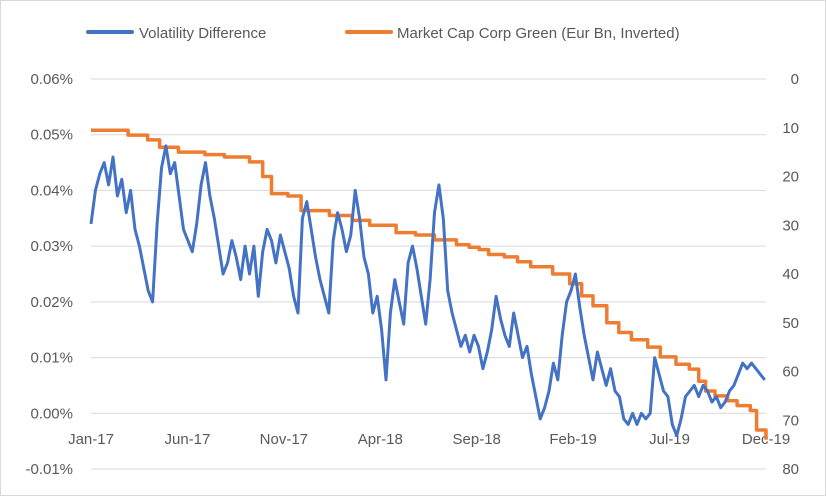 This screenshot has height=496, width=826. Describe the element at coordinates (91, 439) in the screenshot. I see `x-tick-label: Jan-17` at that location.